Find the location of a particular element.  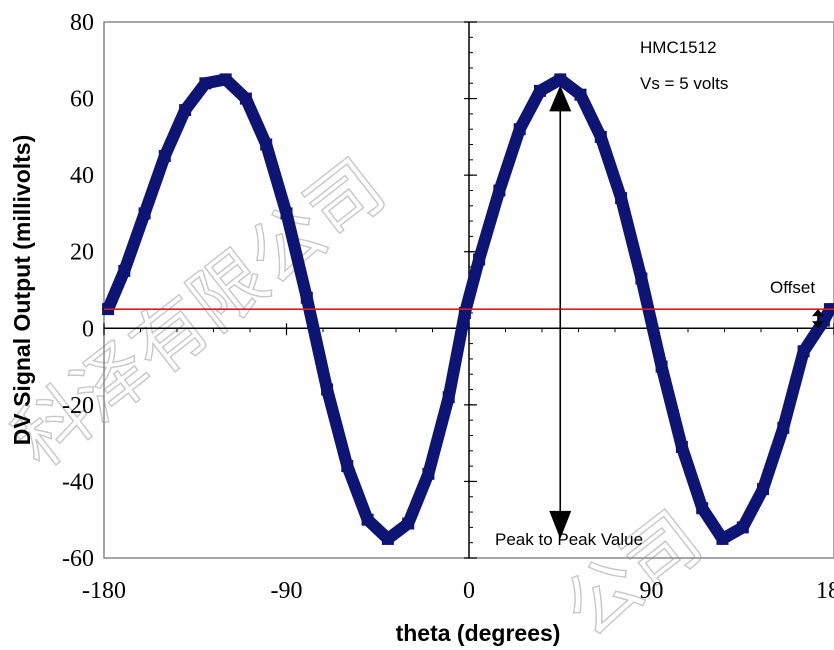

y-tick-label: 20 is located at coordinates (82, 253).